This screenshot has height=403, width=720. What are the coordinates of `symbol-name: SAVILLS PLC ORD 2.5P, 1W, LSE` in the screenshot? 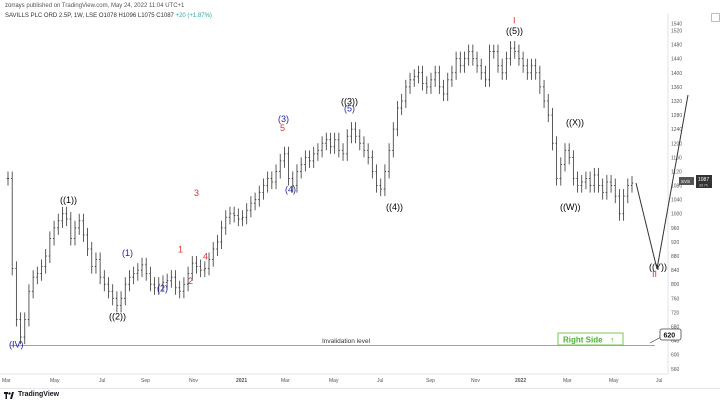 It's located at (51, 16).